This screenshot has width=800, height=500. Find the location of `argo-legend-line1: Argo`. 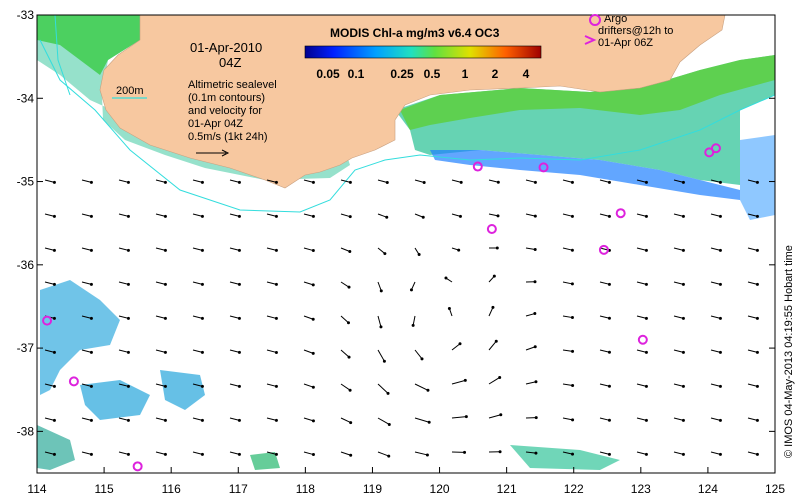

argo-legend-line1: Argo is located at coordinates (615, 19).